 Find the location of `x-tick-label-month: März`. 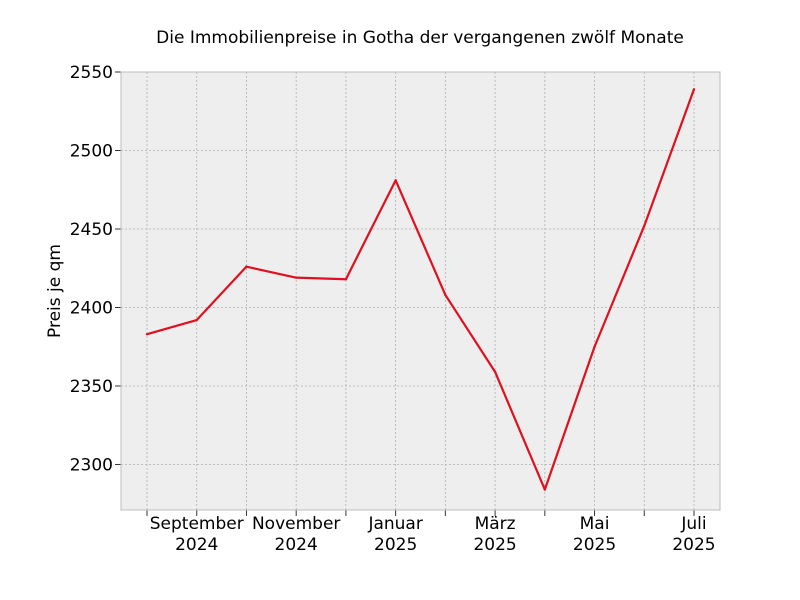

x-tick-label-month: März is located at coordinates (495, 524).